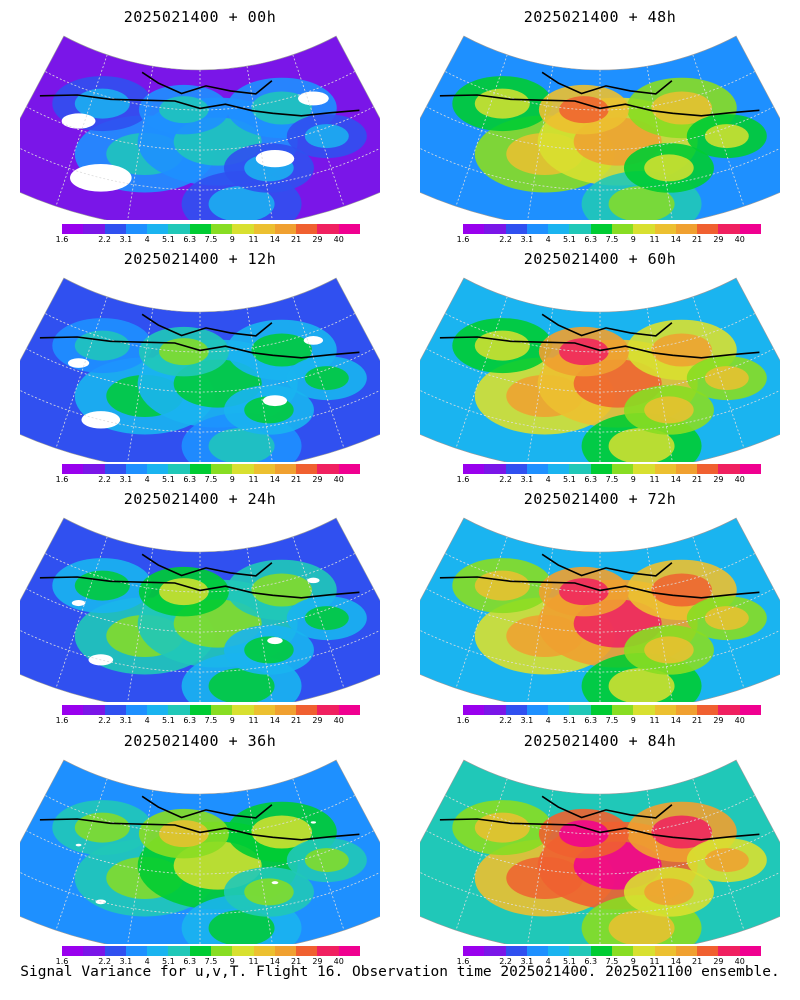  Describe the element at coordinates (317, 961) in the screenshot. I see `colorbar-tick-label: 29` at that location.